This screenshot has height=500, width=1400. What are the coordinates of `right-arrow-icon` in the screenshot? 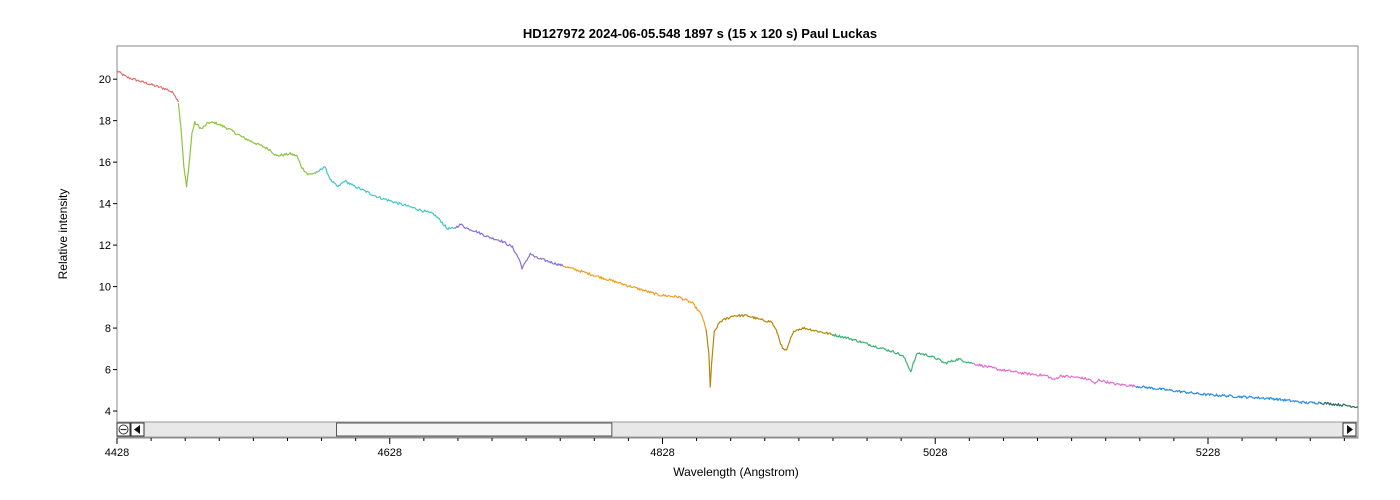 It's located at (1349, 429).